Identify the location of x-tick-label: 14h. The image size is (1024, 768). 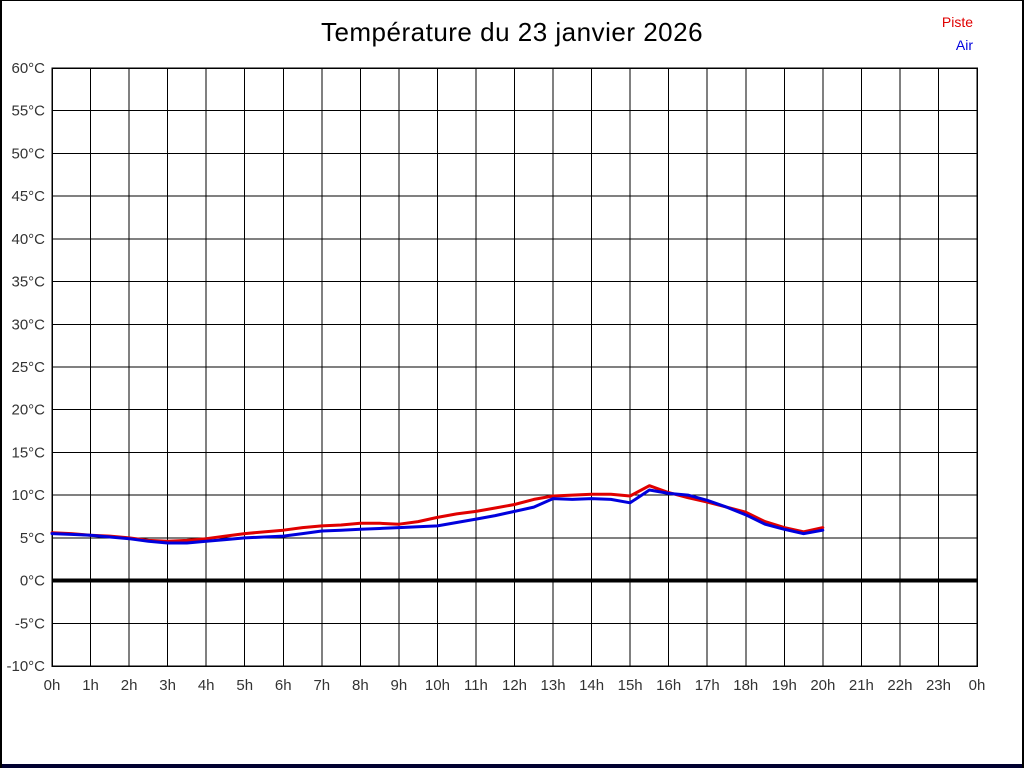
(591, 685).